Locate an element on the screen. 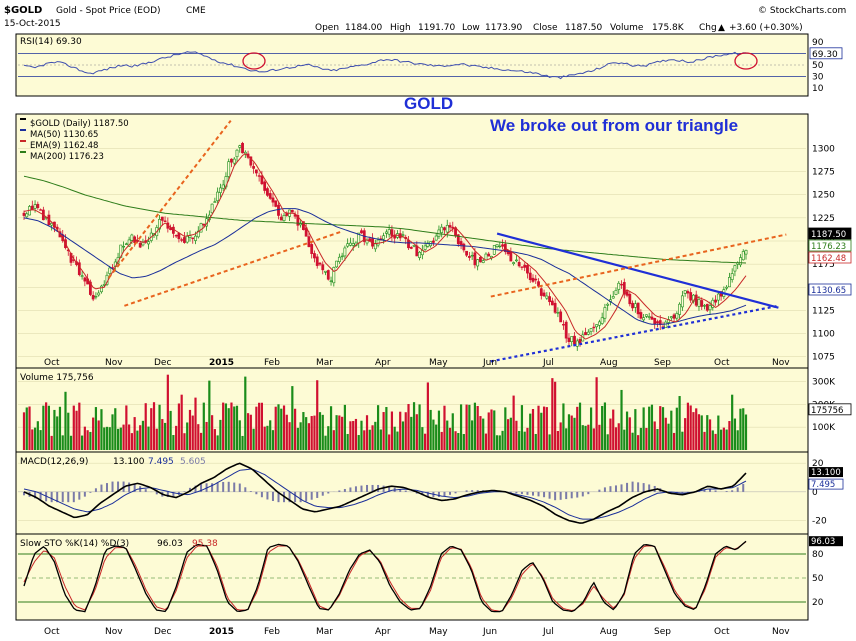 The image size is (856, 641). sto-legend-k: 96.03 is located at coordinates (170, 544).